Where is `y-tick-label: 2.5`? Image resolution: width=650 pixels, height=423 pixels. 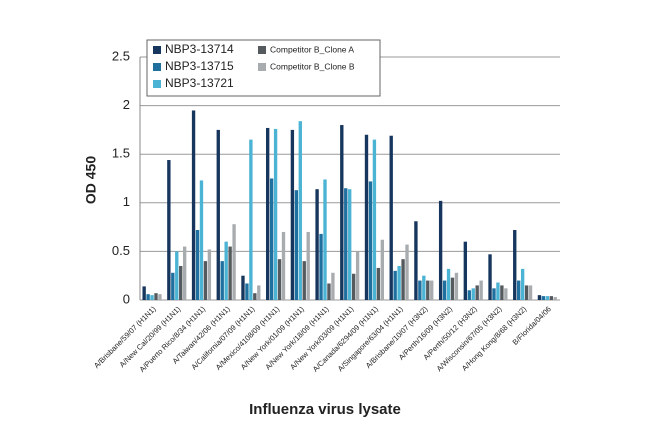 y-tick-label: 2.5 is located at coordinates (121, 55).